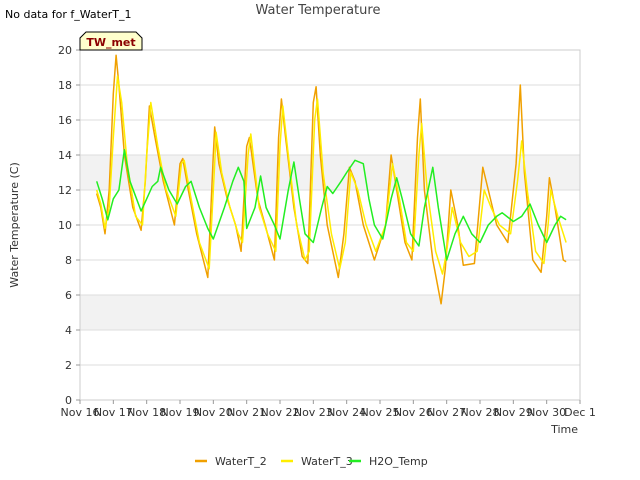  I want to click on x-tick-label: Nov 28, so click(480, 412).